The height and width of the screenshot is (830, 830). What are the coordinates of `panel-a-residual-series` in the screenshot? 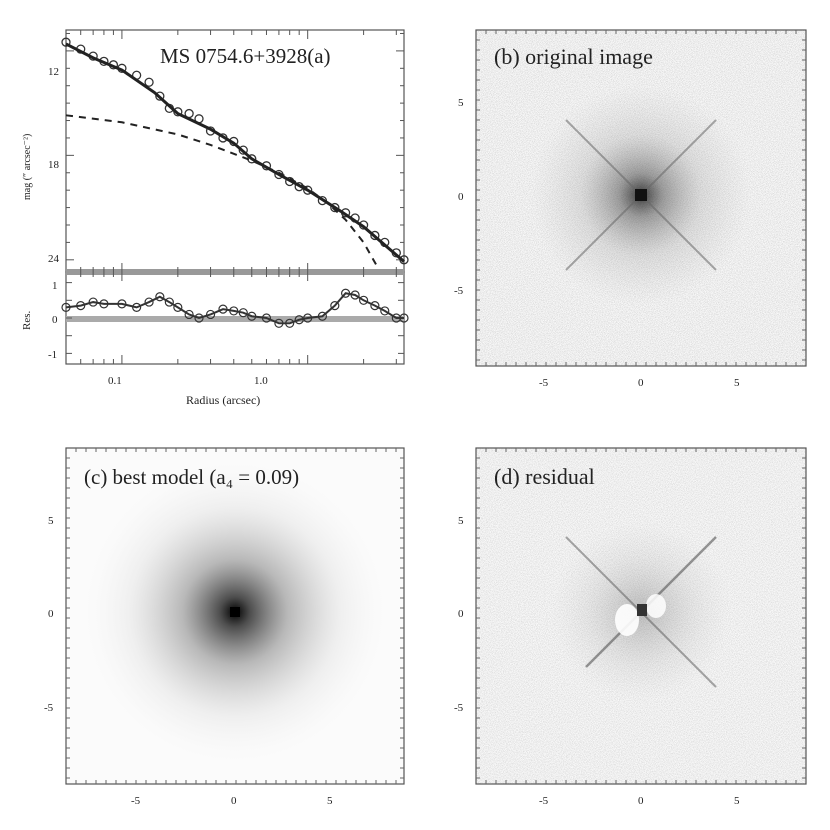 It's located at (235, 308).